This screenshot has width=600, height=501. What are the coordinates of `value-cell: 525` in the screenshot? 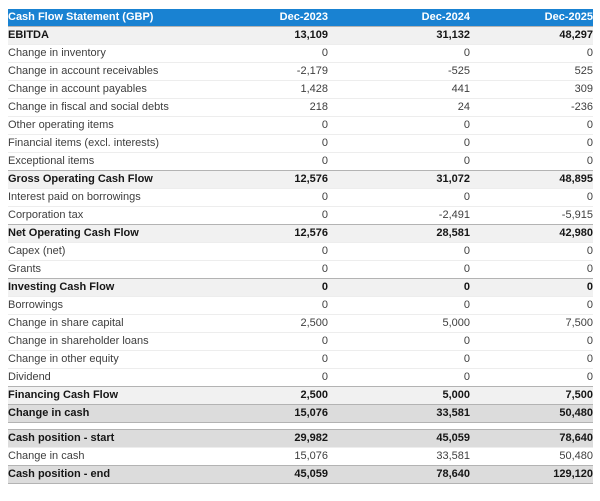 It's located at (531, 71).